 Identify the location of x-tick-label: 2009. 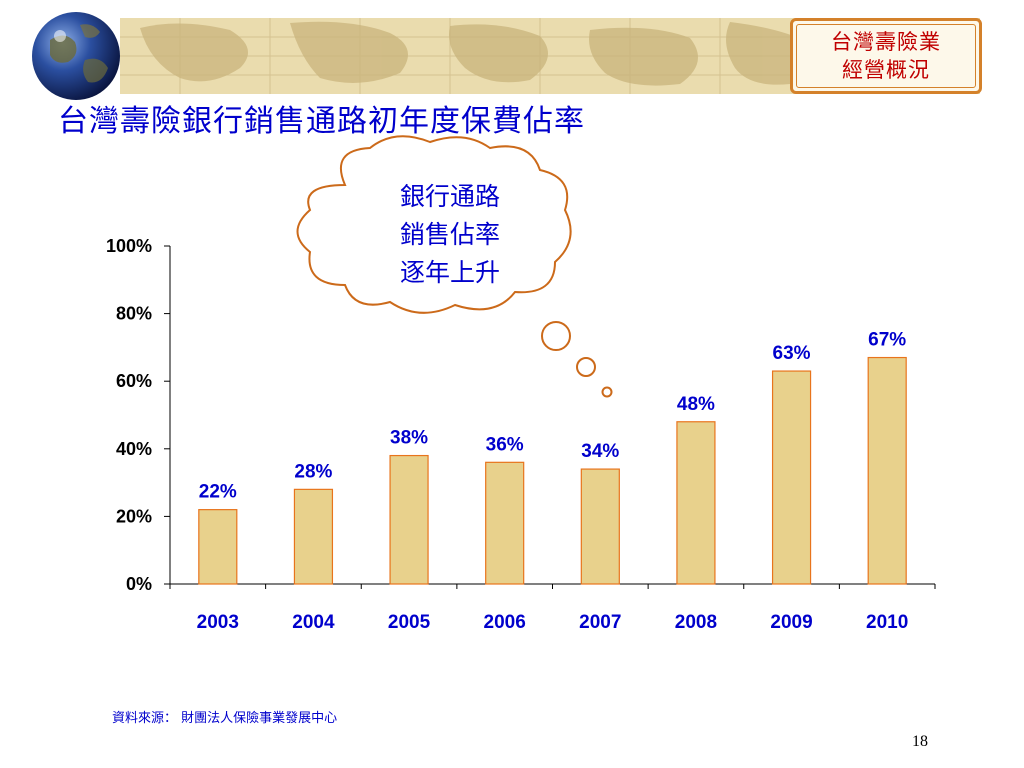
(791, 622).